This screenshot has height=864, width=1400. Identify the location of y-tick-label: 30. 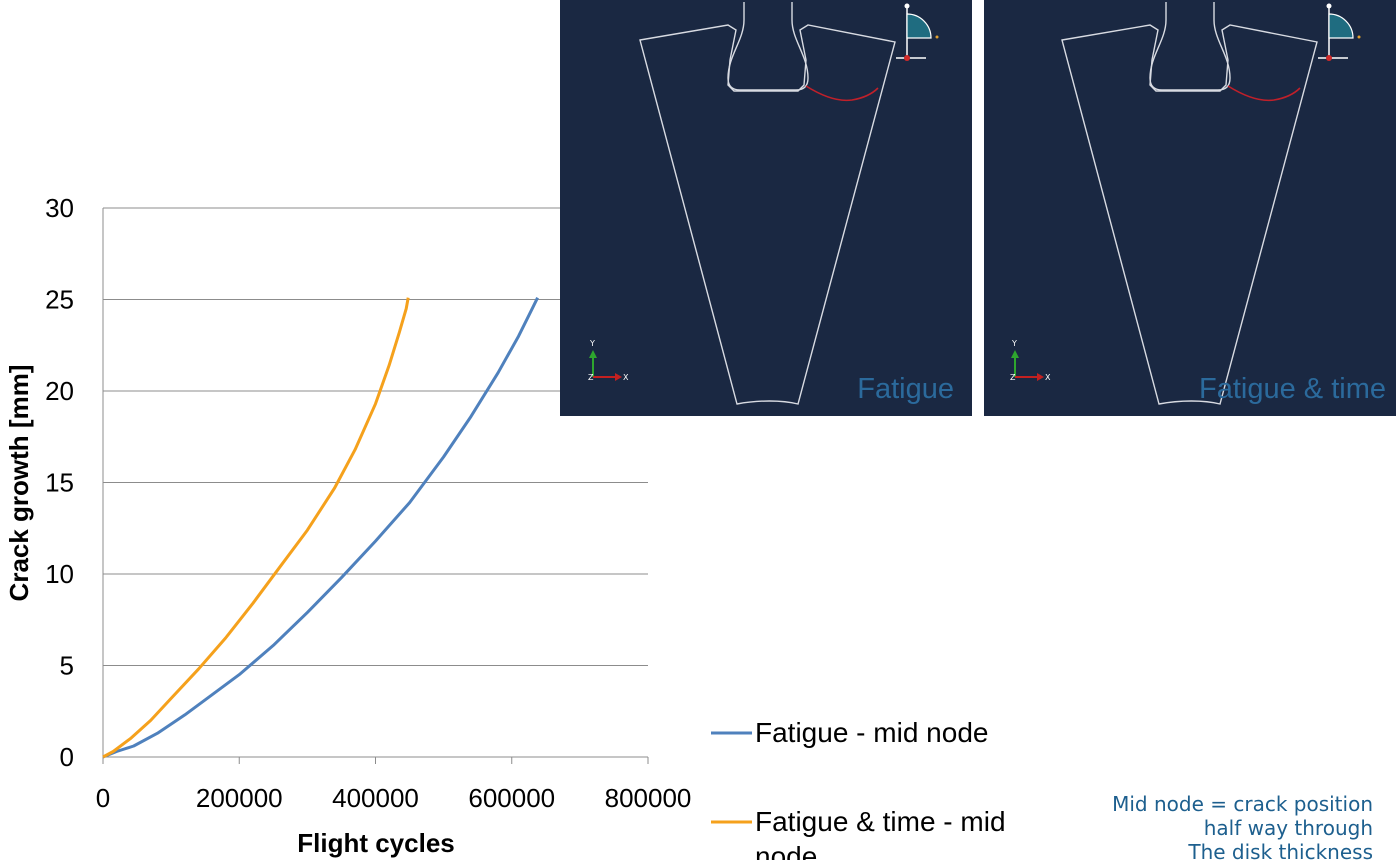
(59, 208).